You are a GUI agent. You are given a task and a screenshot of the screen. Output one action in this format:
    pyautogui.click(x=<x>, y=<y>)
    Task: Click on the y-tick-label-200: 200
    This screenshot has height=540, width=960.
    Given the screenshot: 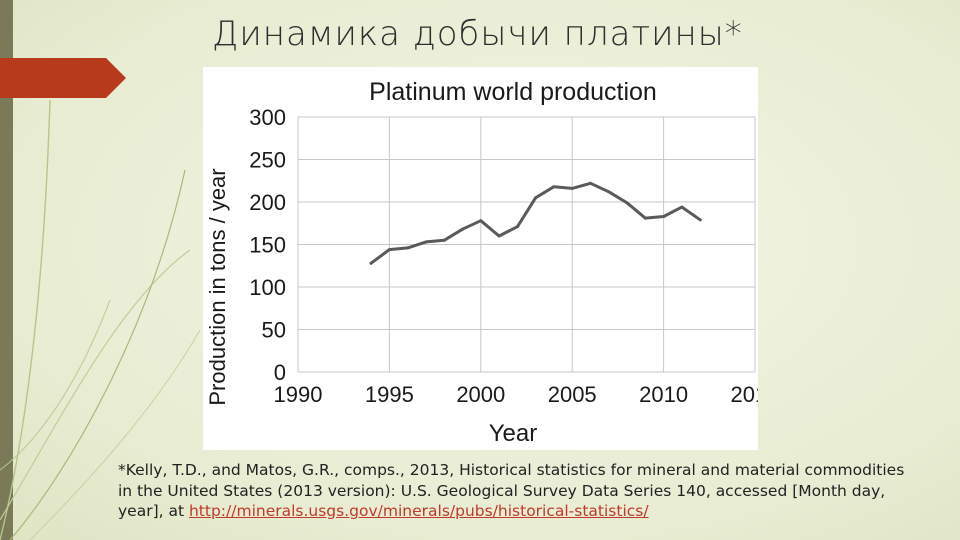 What is the action you would take?
    pyautogui.click(x=267, y=202)
    